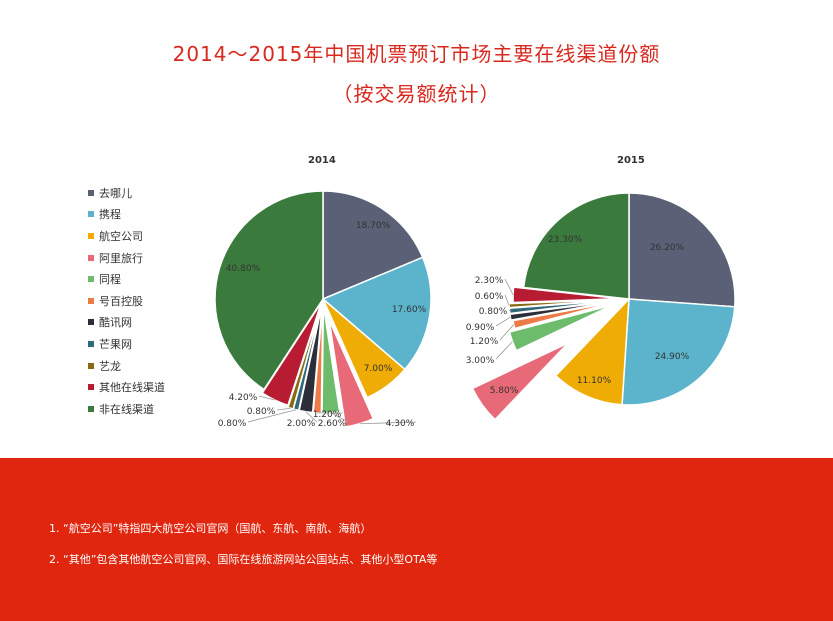 The image size is (833, 621). I want to click on data-label: 3.00%, so click(480, 361).